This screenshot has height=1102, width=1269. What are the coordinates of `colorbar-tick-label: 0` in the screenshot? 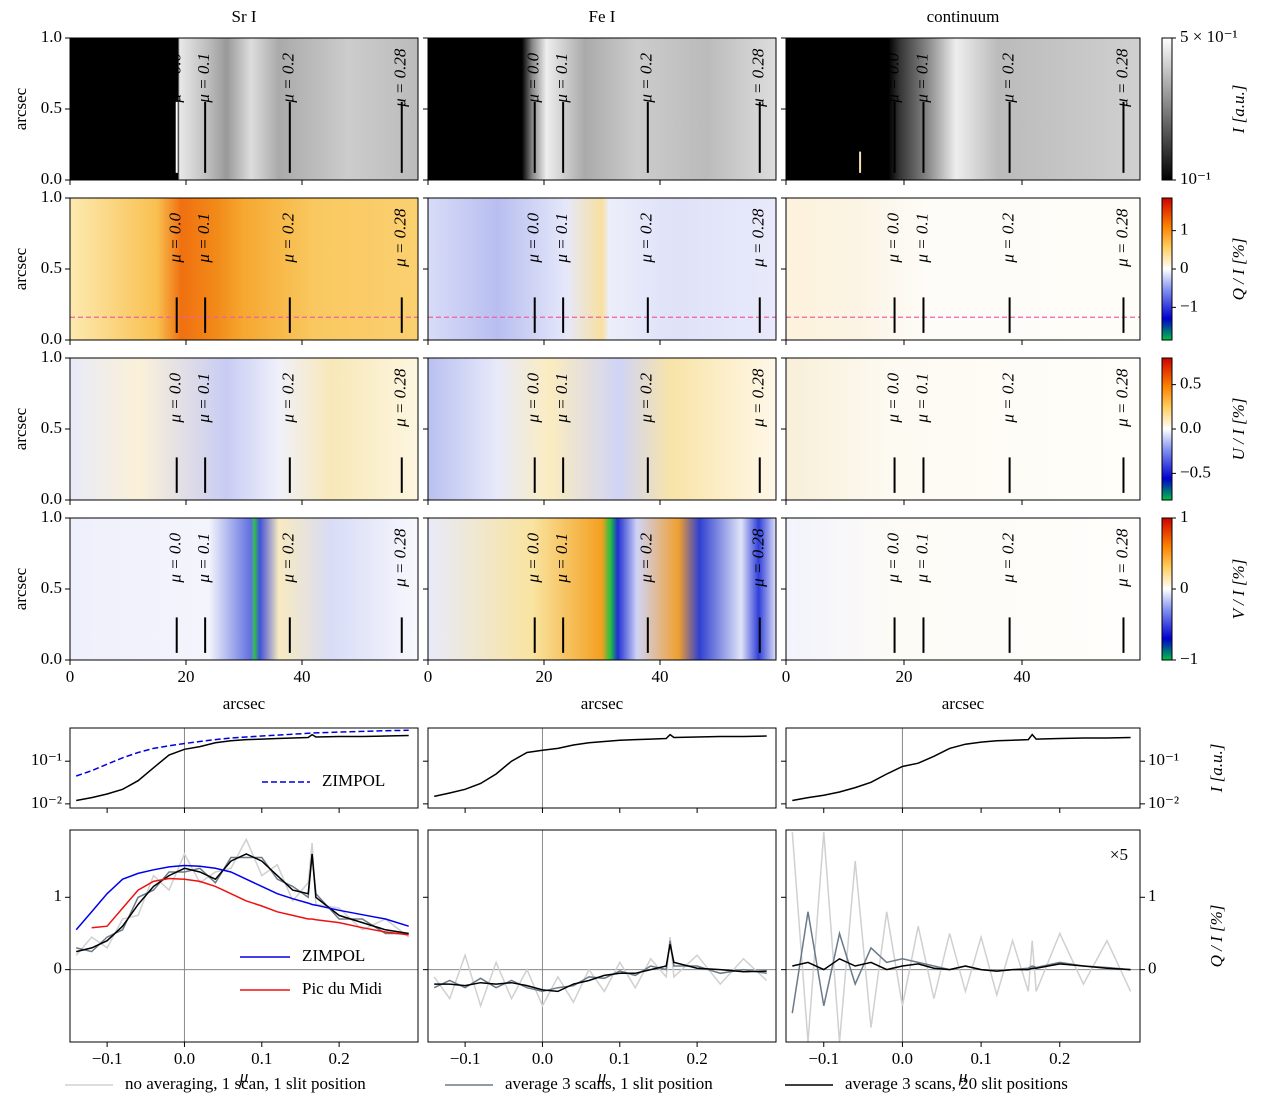 It's located at (1184, 587).